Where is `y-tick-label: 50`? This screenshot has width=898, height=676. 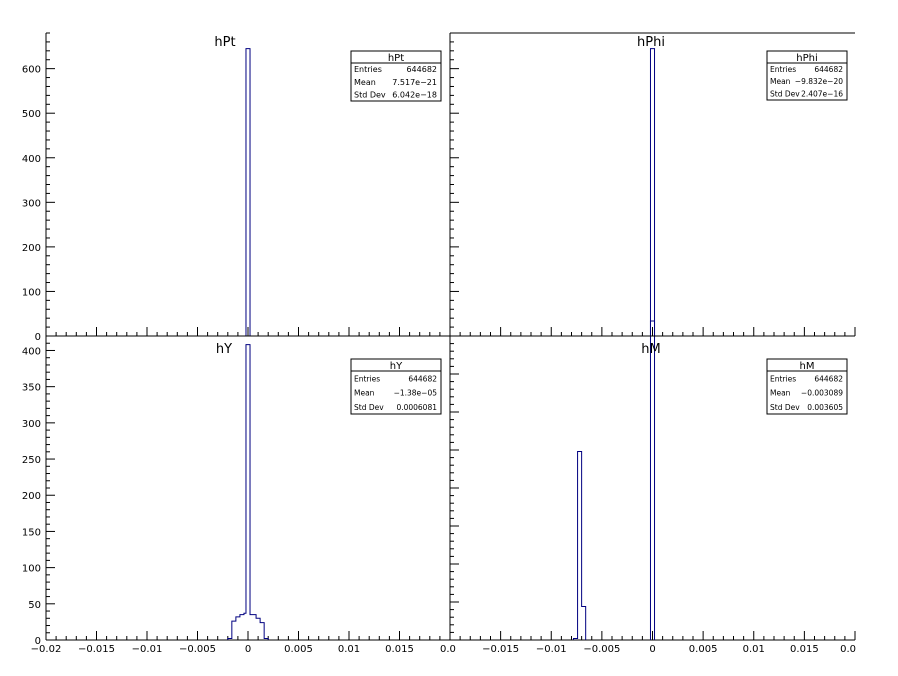
y-tick-label: 50 is located at coordinates (34, 605).